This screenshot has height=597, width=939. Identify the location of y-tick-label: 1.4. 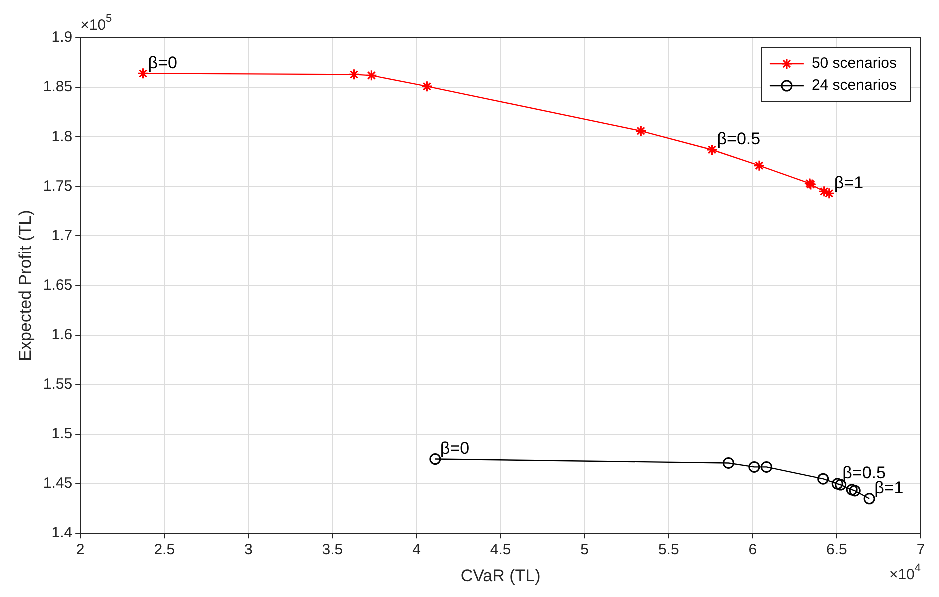
(62, 533).